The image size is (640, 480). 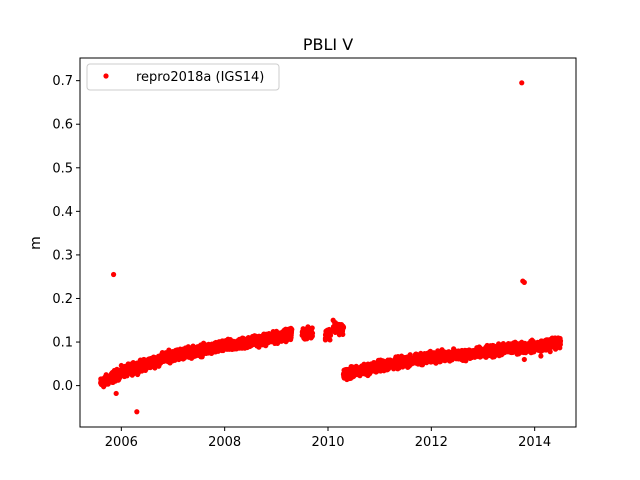 I want to click on legend-marker, so click(x=106, y=76).